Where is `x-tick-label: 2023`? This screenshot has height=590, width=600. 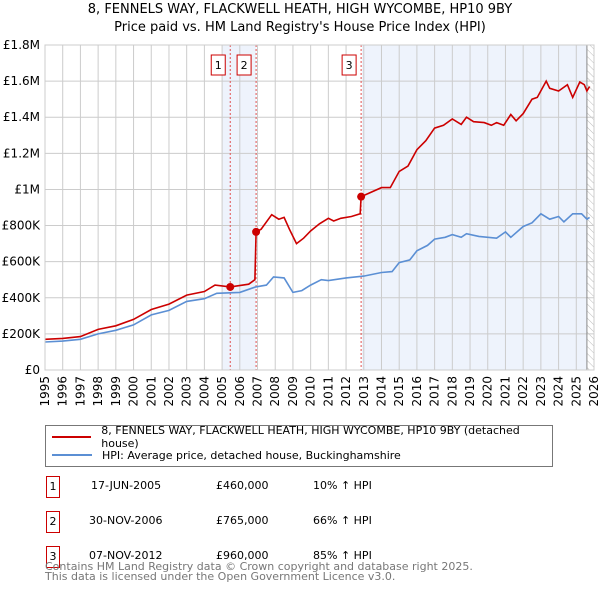
x-tick-label: 2023 is located at coordinates (541, 391).